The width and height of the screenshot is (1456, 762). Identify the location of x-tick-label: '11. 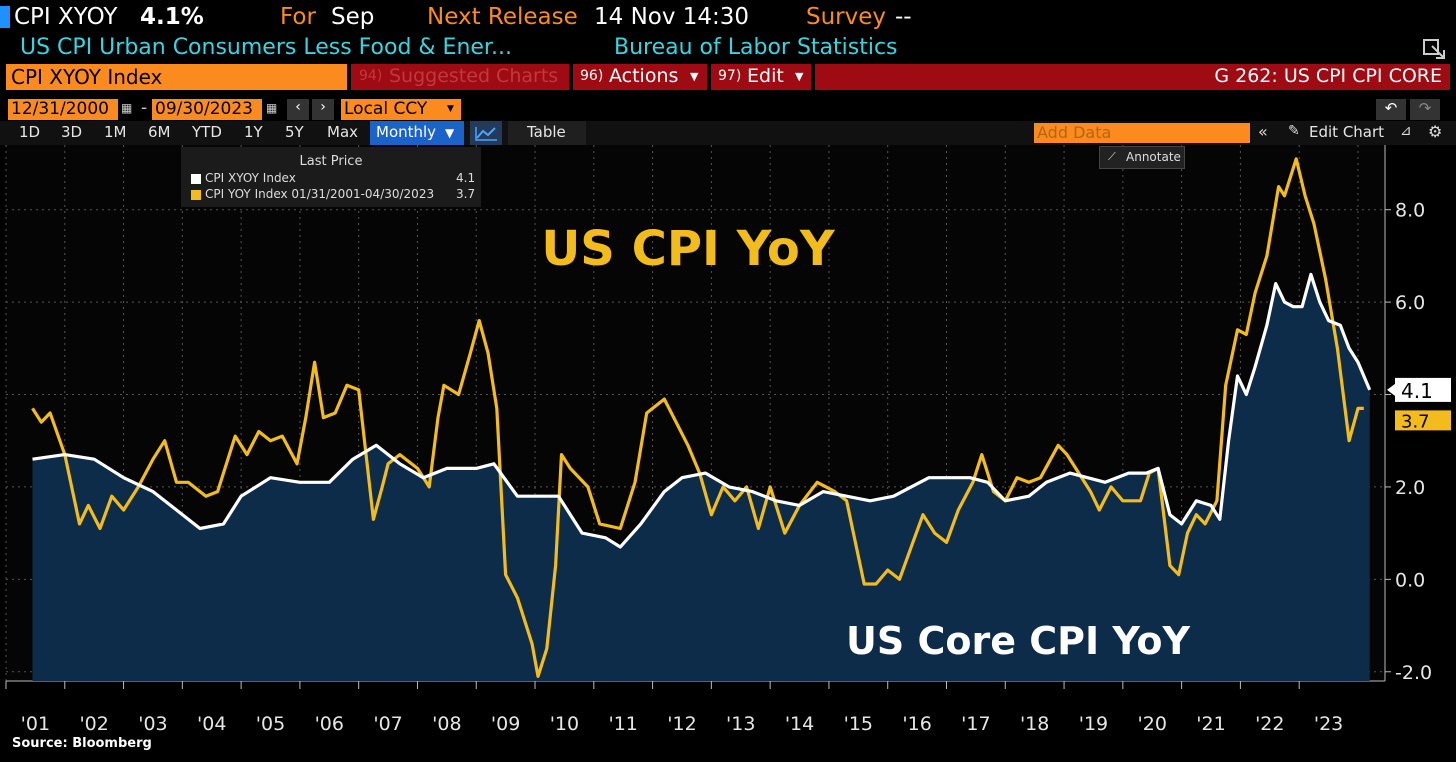
(622, 724).